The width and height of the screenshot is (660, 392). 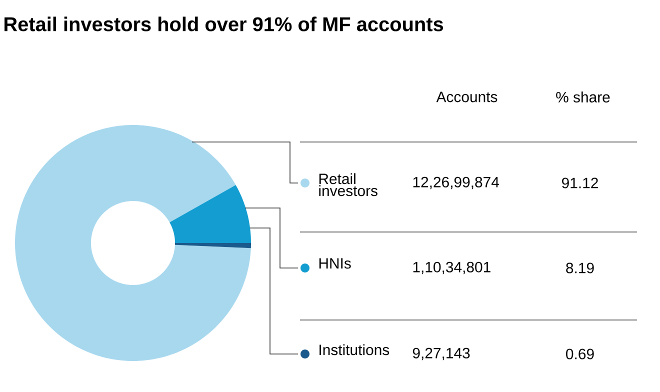 I want to click on text: 9,27,143, so click(x=441, y=354).